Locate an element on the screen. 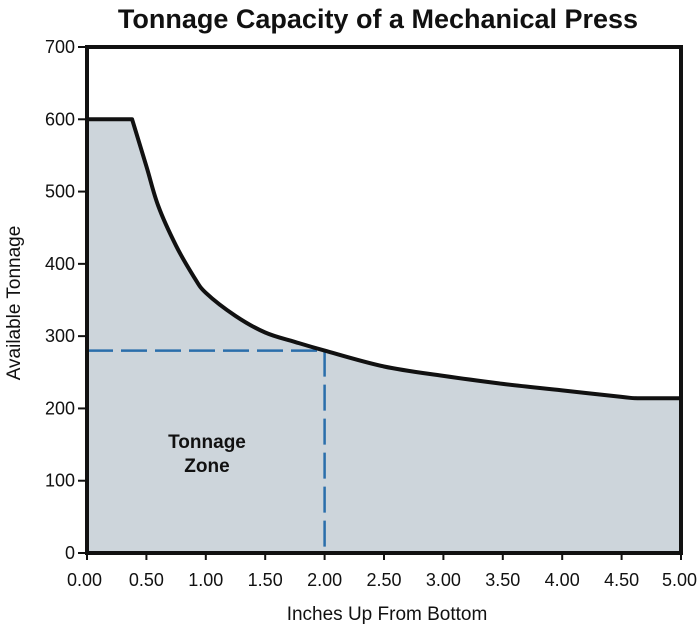  x-axis-label: Inches Up From Bottom is located at coordinates (387, 614).